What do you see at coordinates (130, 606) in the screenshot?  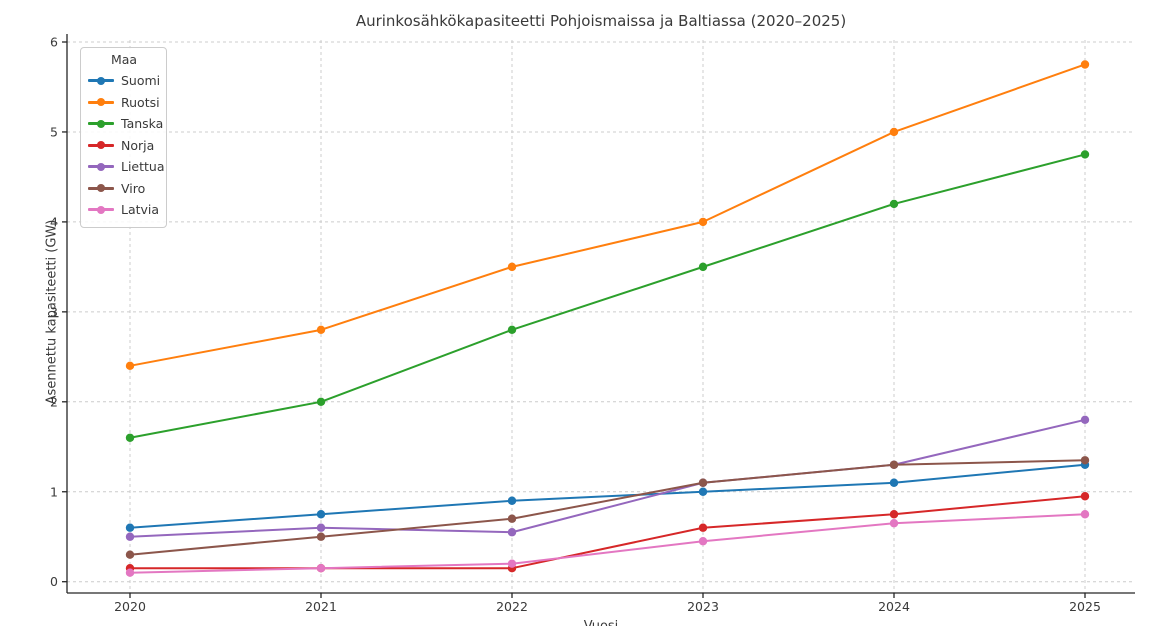 I see `x-tick-label: 2020` at bounding box center [130, 606].